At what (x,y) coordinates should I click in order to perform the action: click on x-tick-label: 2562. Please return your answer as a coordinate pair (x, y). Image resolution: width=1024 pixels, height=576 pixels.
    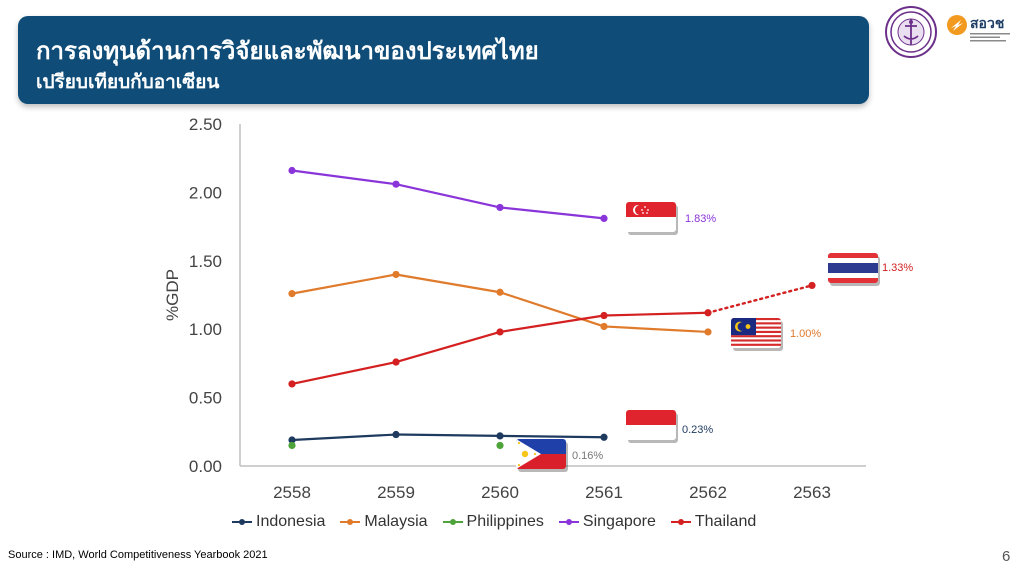
    Looking at the image, I should click on (708, 492).